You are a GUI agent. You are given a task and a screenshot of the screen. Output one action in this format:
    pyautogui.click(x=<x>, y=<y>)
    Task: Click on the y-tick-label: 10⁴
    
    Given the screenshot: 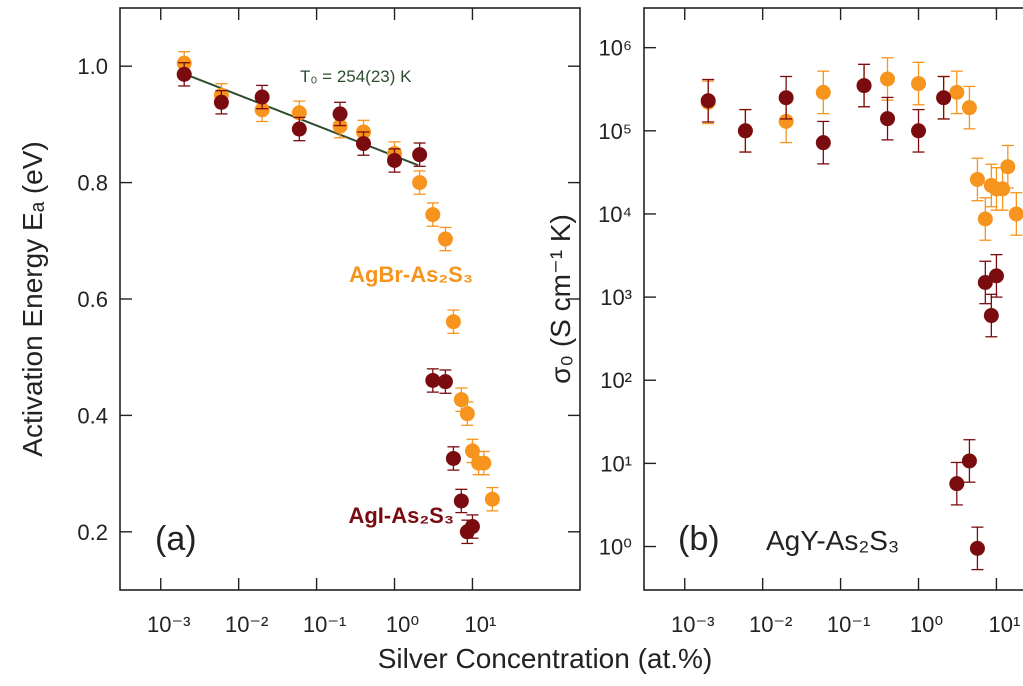 What is the action you would take?
    pyautogui.click(x=615, y=214)
    